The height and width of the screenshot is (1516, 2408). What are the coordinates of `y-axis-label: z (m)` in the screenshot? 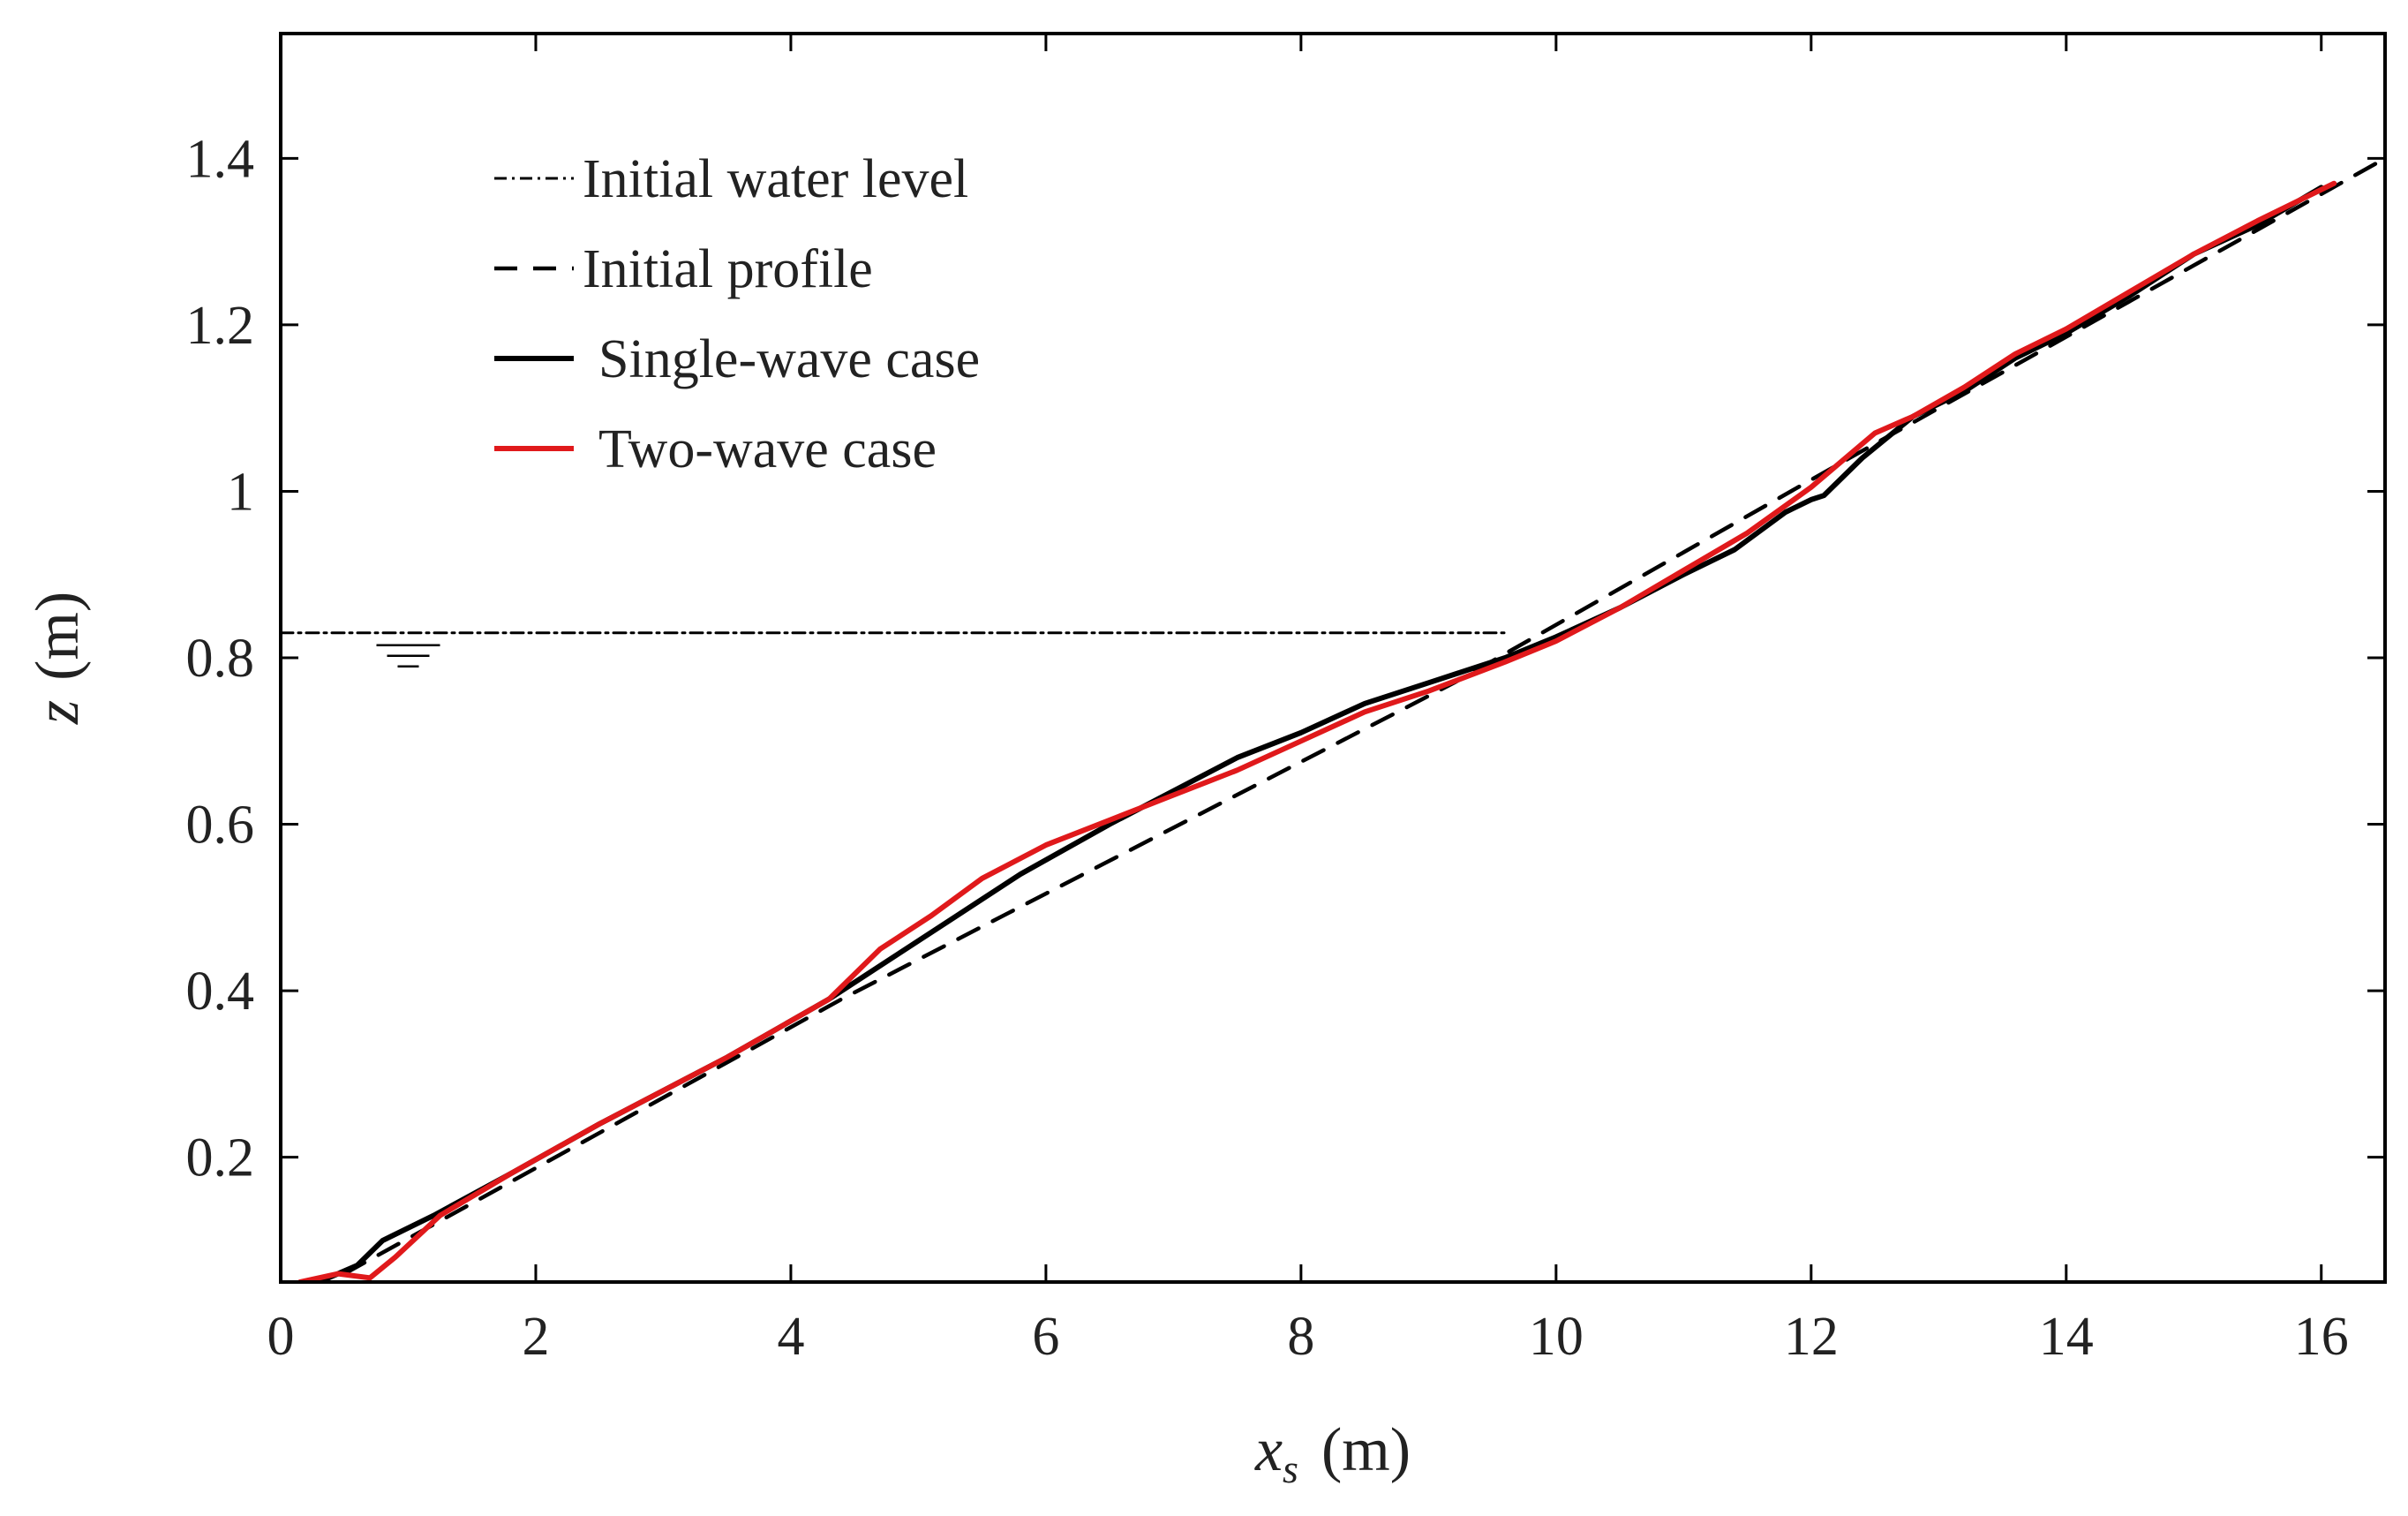 It's located at (58, 658).